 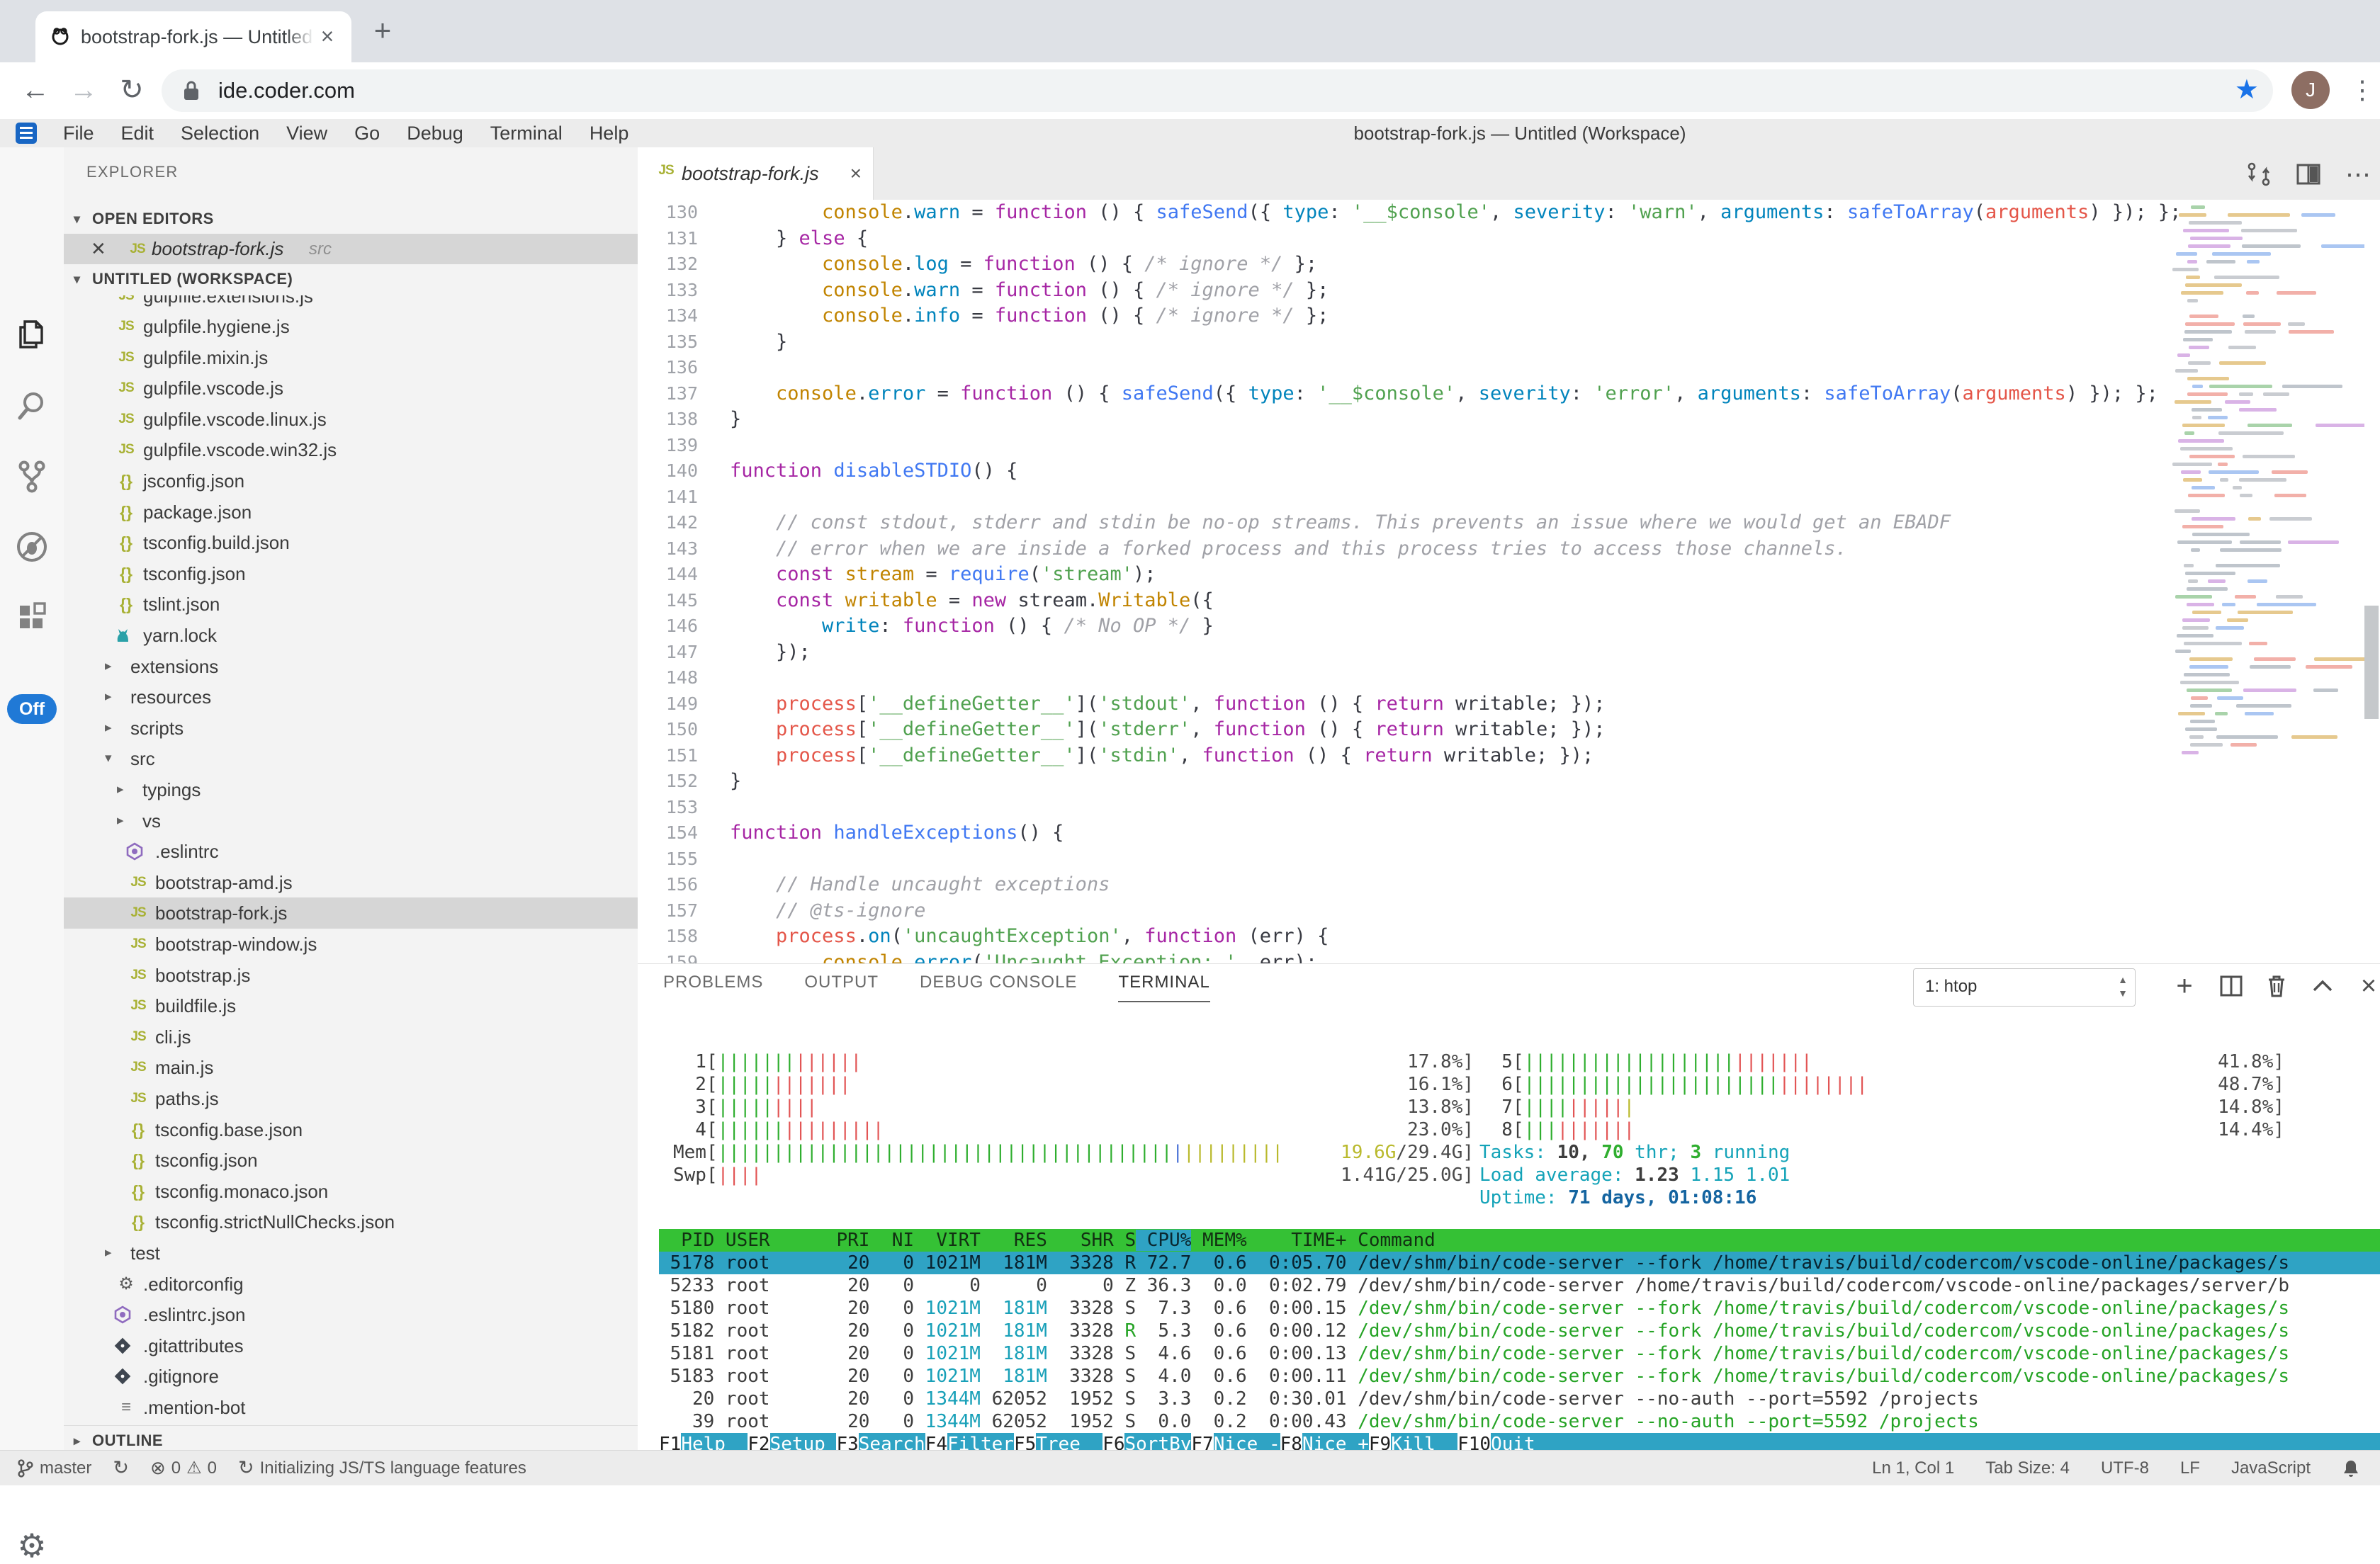 I want to click on menu-view: View, so click(x=307, y=133).